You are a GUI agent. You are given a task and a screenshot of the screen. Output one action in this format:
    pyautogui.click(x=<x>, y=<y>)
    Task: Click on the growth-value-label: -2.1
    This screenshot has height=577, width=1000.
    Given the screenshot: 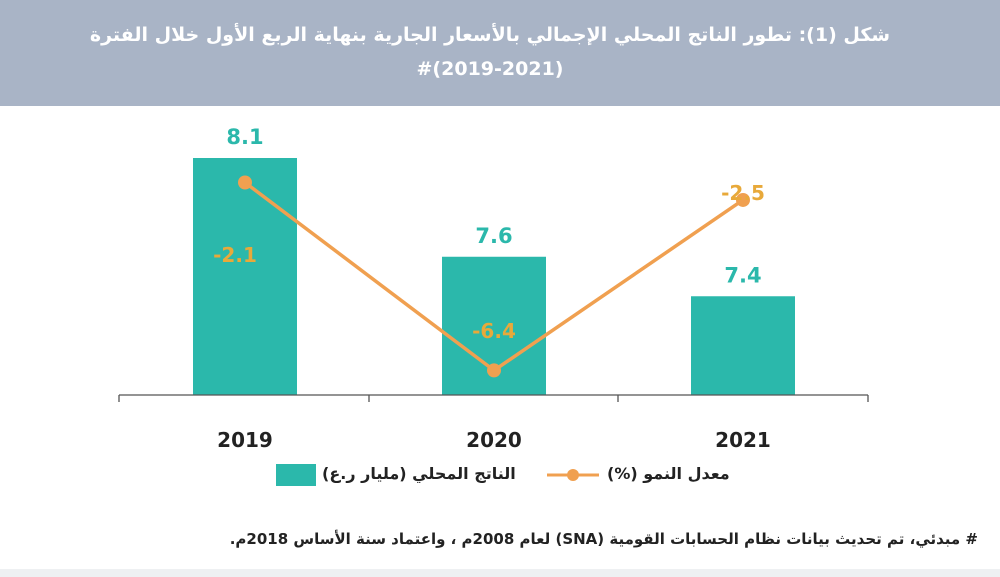 What is the action you would take?
    pyautogui.click(x=235, y=255)
    